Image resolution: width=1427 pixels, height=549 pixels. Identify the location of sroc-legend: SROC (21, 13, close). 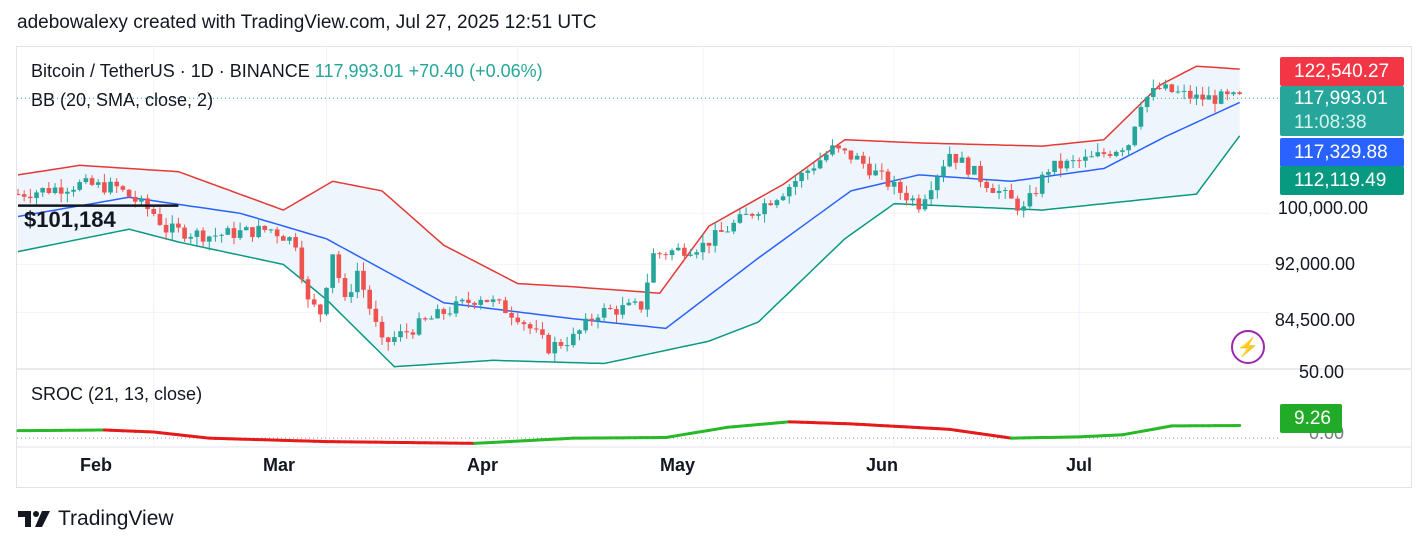
(117, 394).